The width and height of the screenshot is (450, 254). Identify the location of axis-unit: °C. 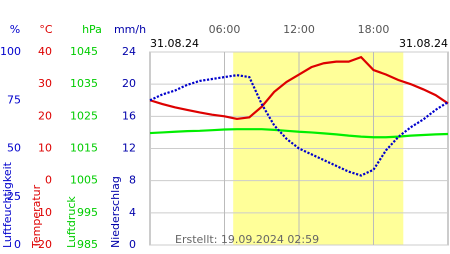
(46, 29).